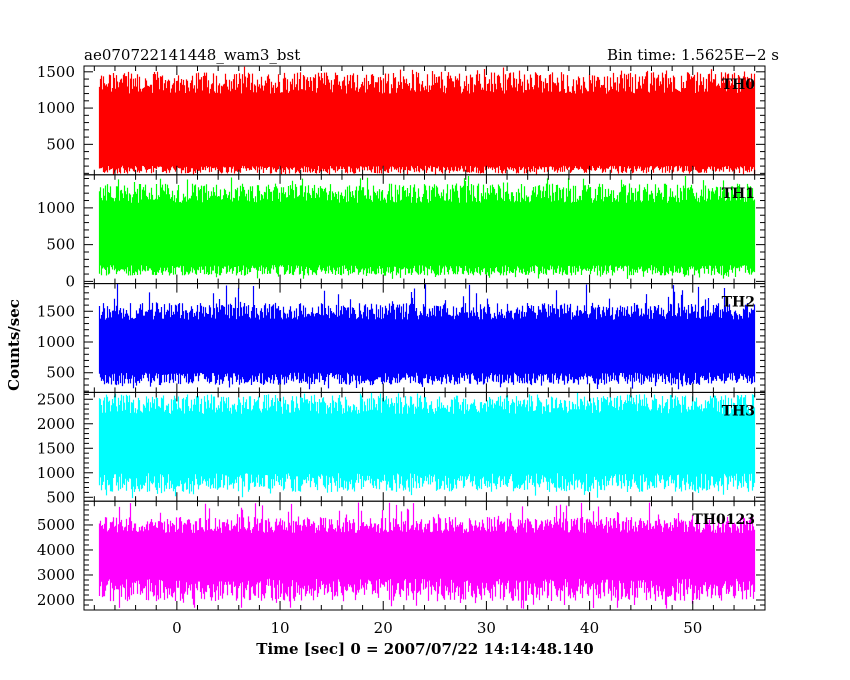 The height and width of the screenshot is (680, 850). I want to click on y-tick-label: 2500, so click(56, 399).